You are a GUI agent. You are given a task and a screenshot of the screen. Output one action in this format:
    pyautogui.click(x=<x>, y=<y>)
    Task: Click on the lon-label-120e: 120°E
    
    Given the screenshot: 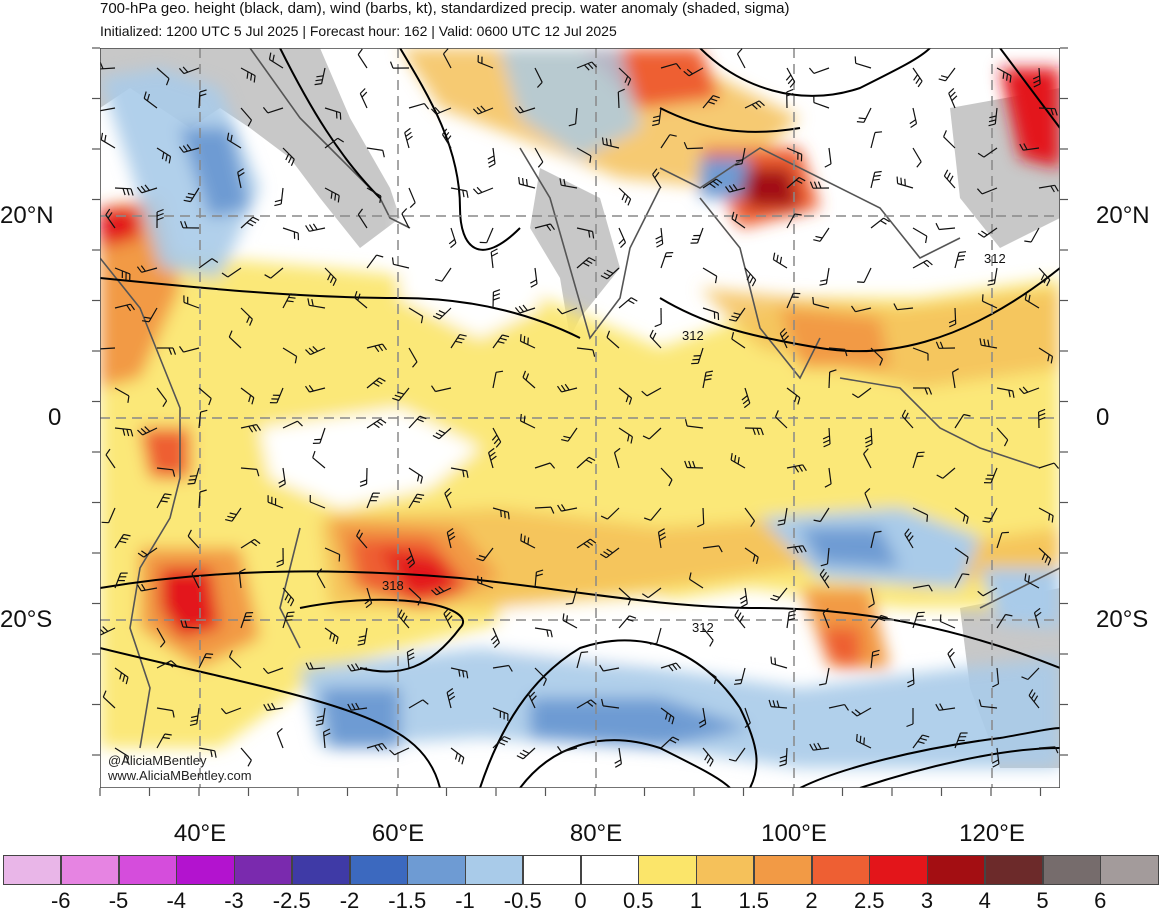 What is the action you would take?
    pyautogui.click(x=992, y=834)
    